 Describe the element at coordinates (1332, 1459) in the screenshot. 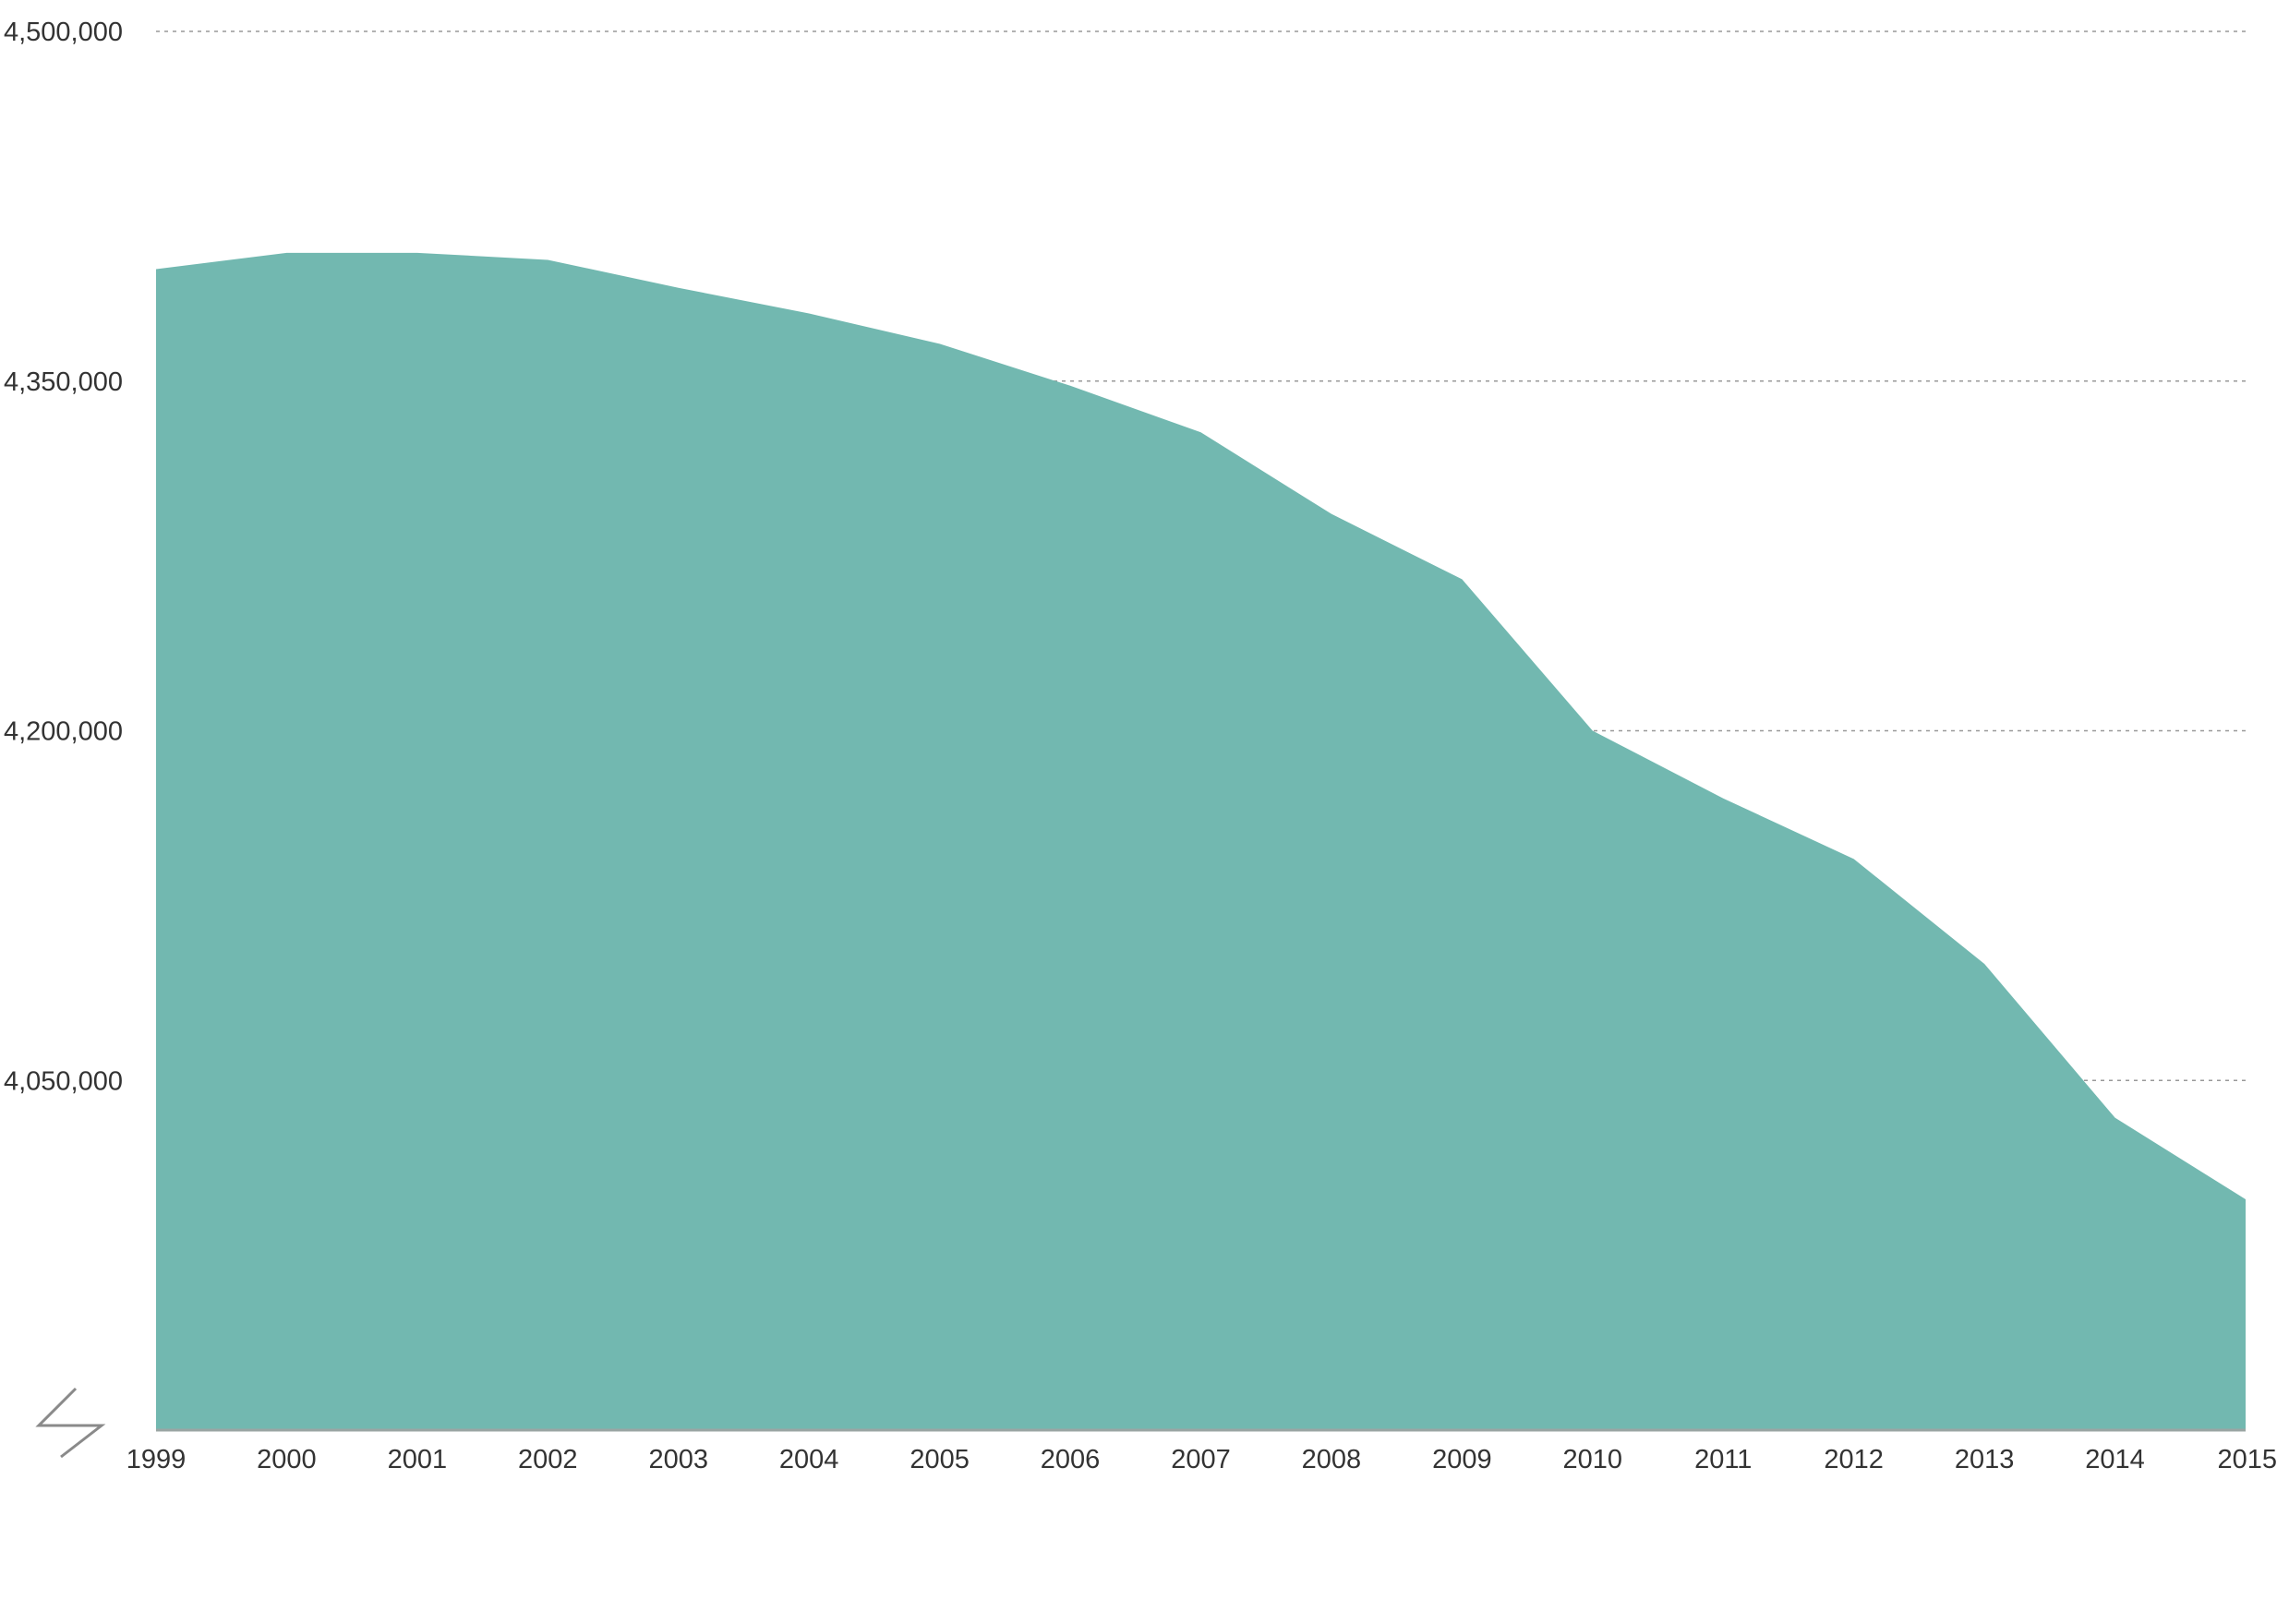

I see `x-tick-label: 2008` at that location.